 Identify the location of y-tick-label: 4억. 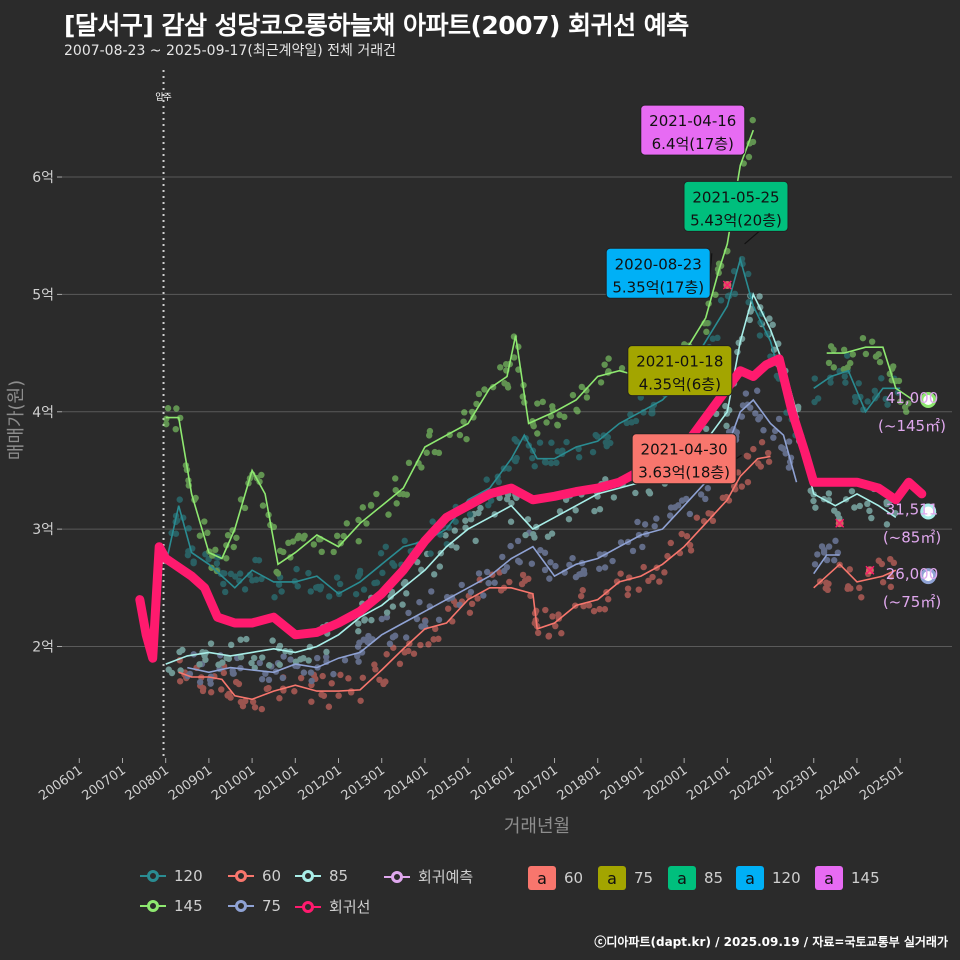
(43, 413).